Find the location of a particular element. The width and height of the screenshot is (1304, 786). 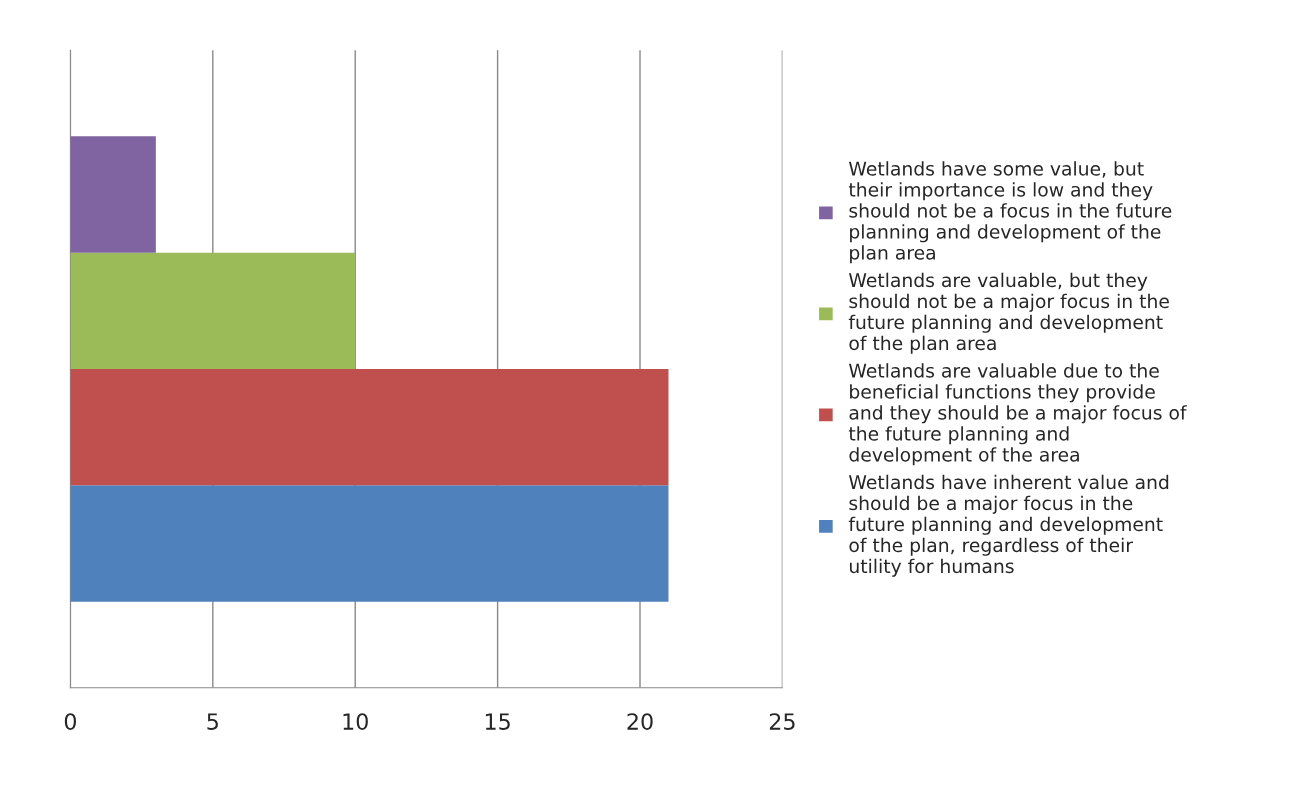

x-tick-label: 15 is located at coordinates (497, 721).